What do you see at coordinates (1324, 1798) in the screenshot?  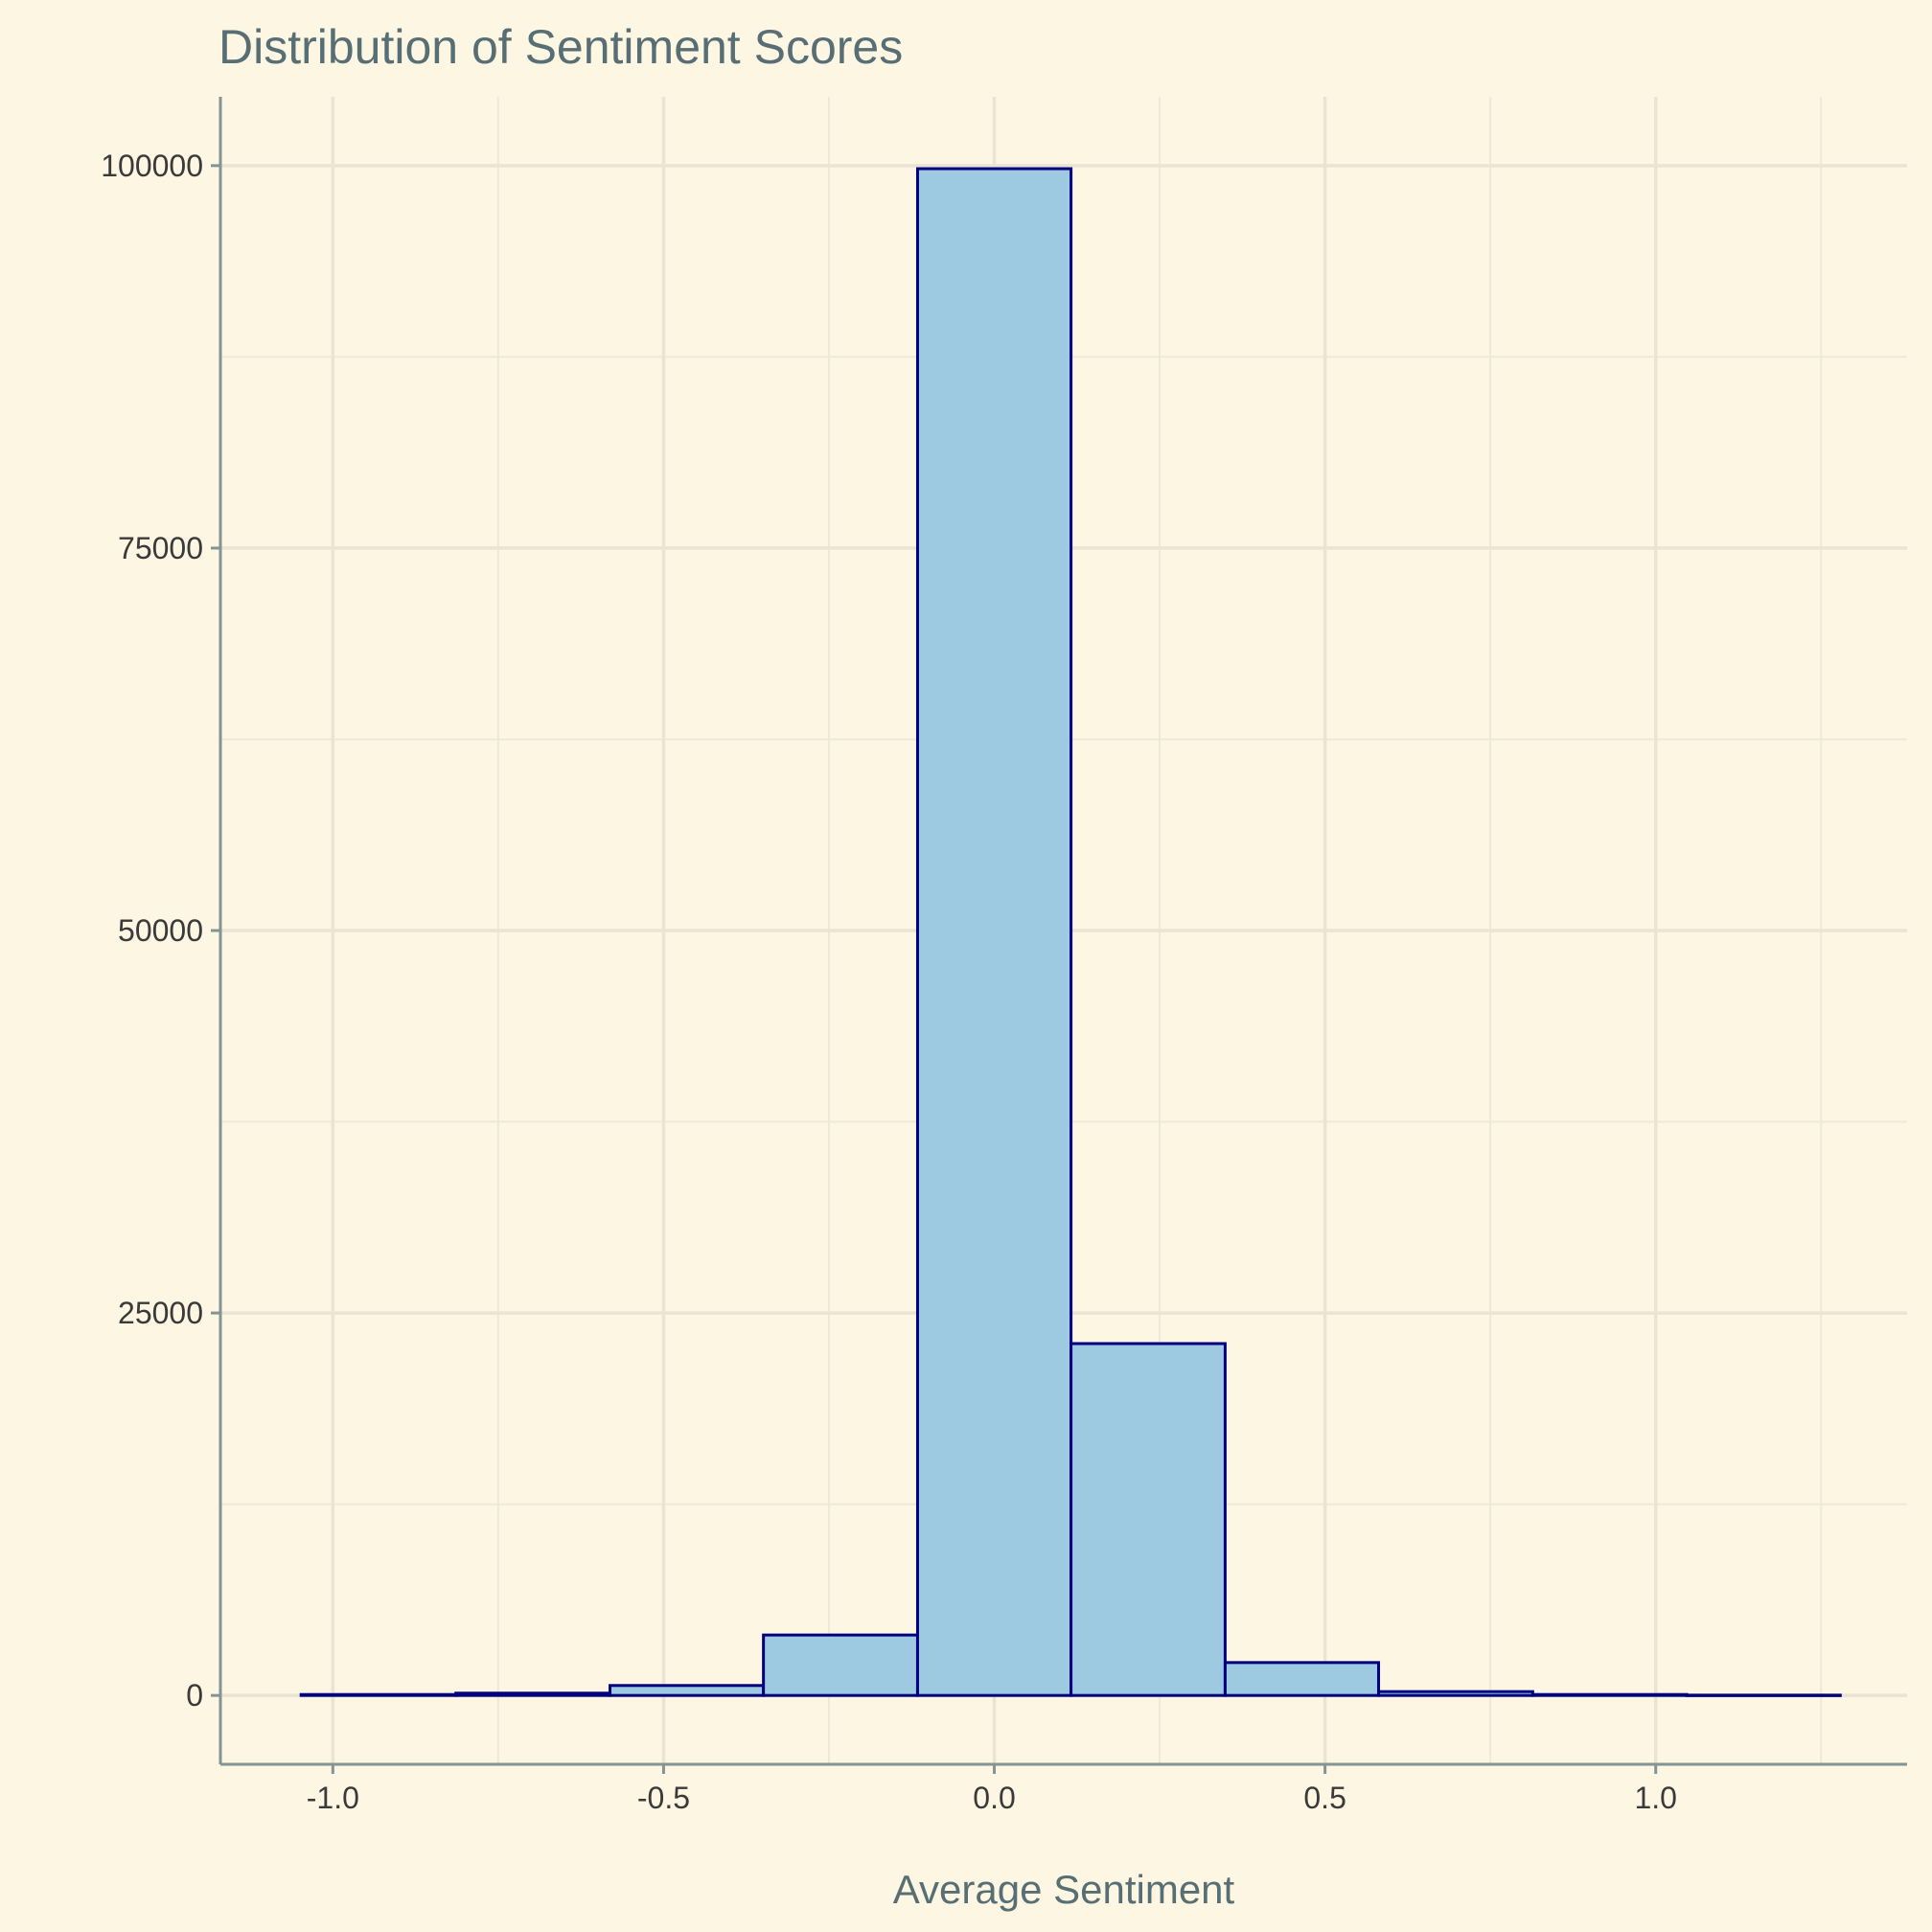 I see `x-tick-label: 0.5` at bounding box center [1324, 1798].